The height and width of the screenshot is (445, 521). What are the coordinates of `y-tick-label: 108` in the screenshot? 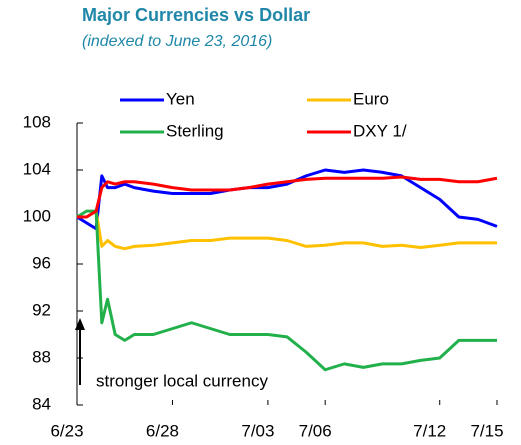 It's located at (37, 121).